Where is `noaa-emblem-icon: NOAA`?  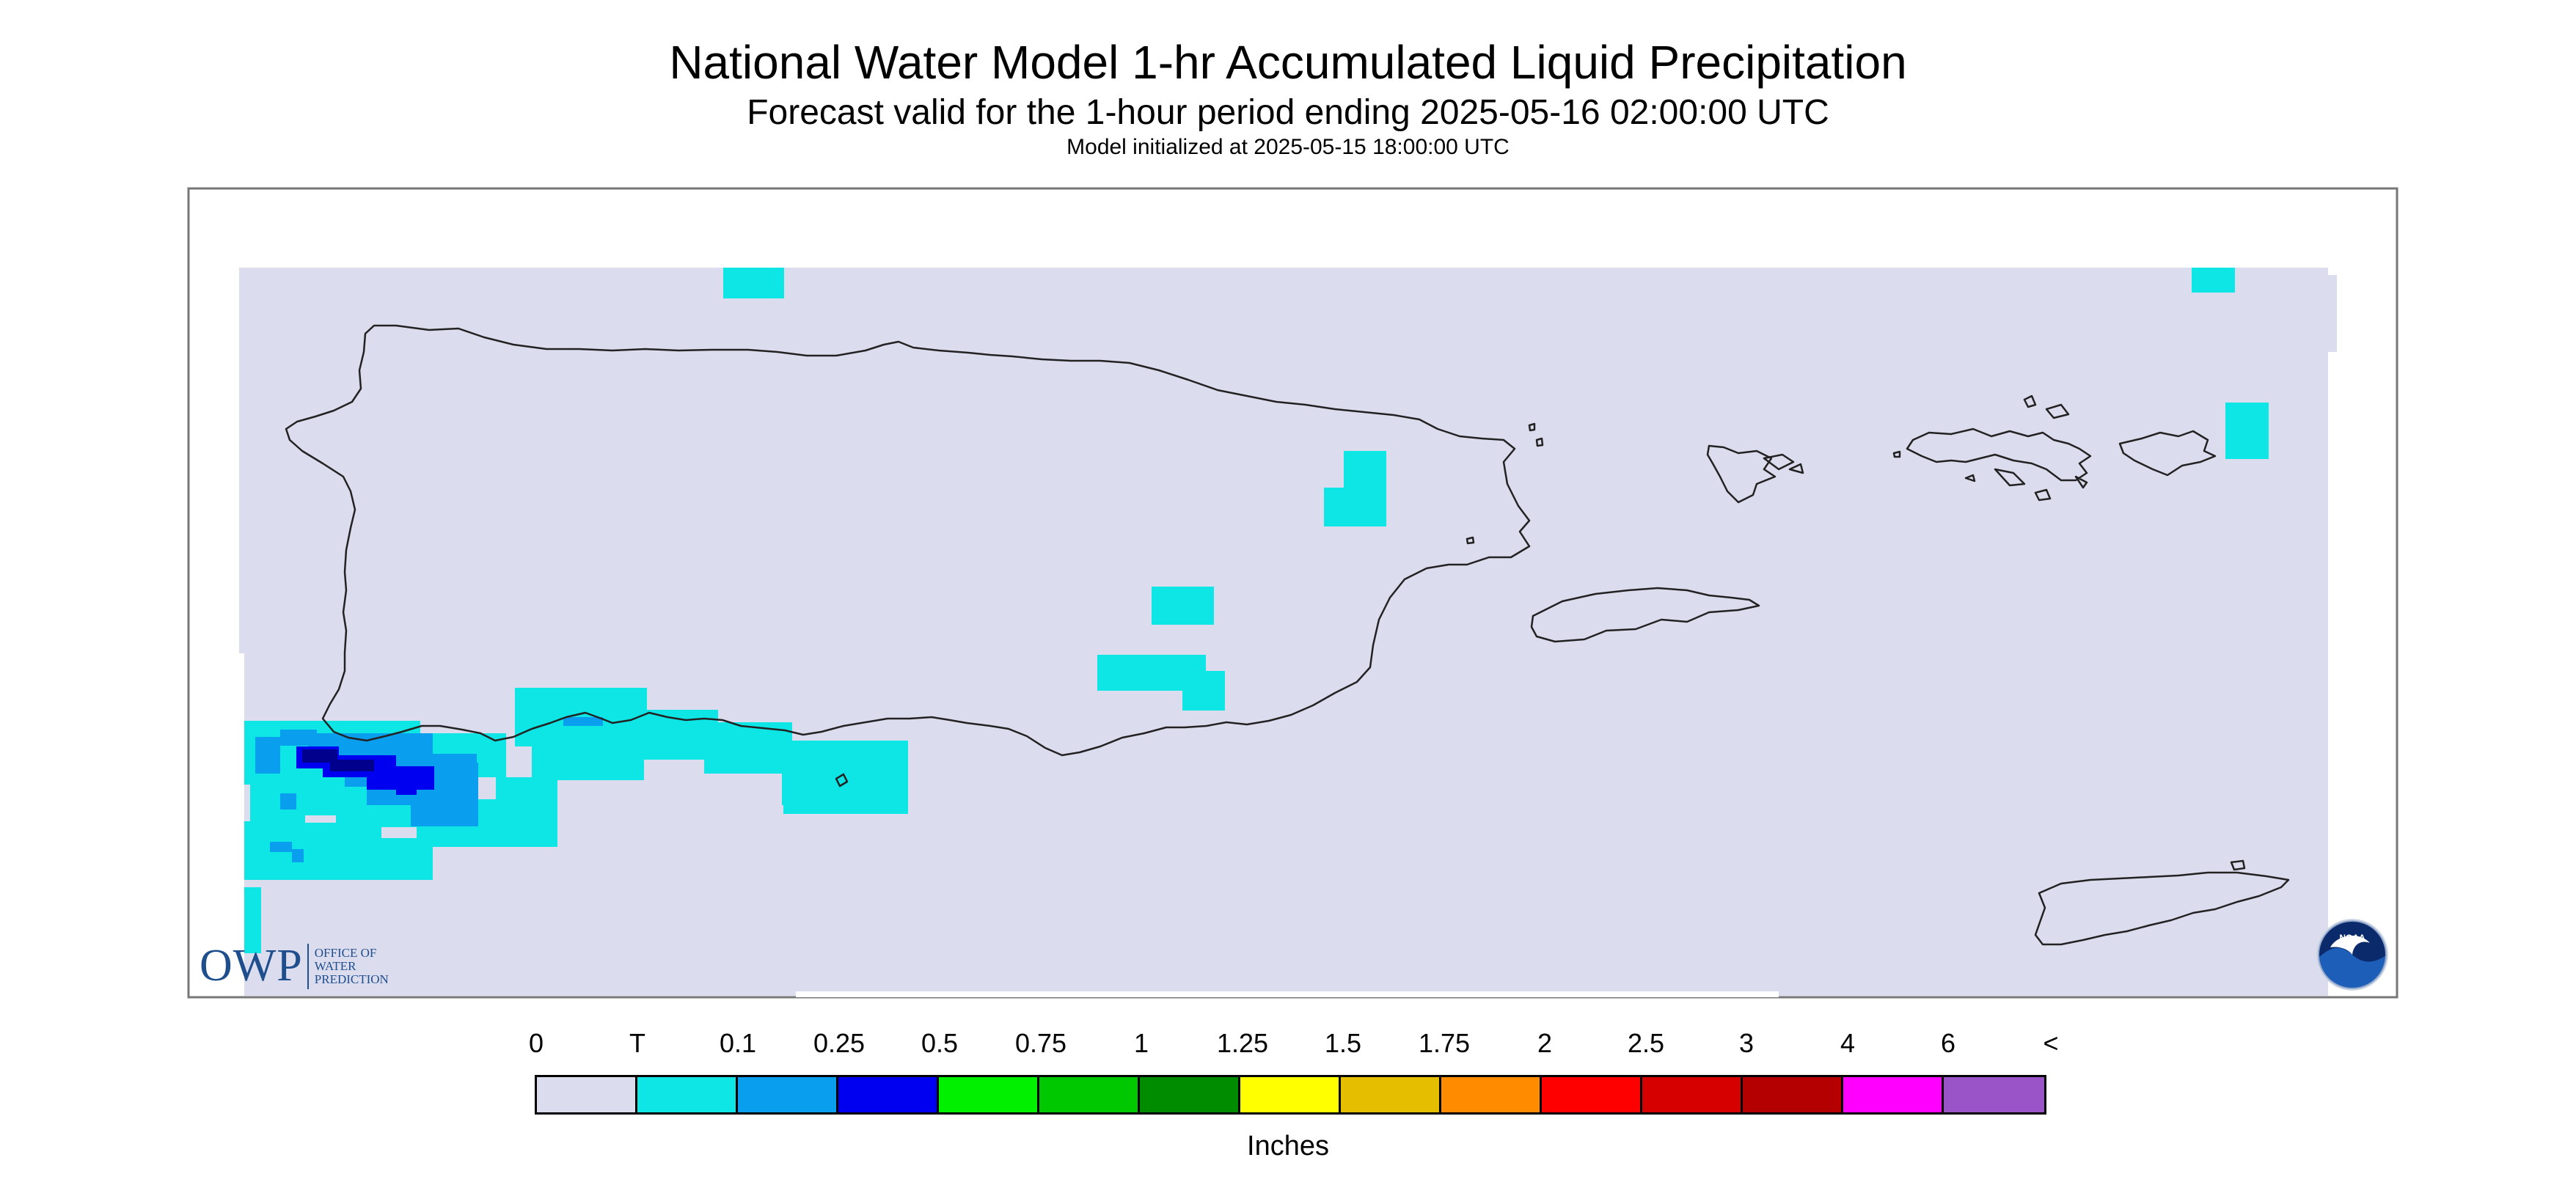 noaa-emblem-icon: NOAA is located at coordinates (2352, 955).